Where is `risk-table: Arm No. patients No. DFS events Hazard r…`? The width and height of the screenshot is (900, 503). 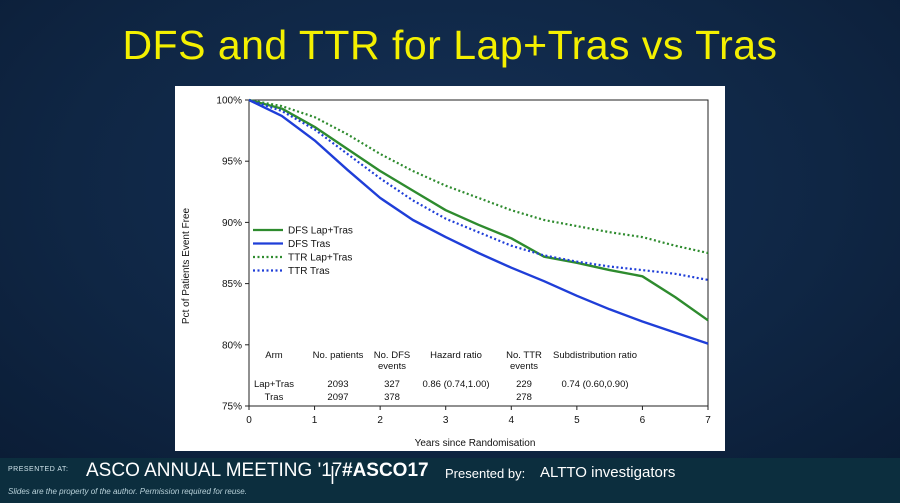
risk-table: Arm No. patients No. DFS events Hazard r… is located at coordinates (445, 376).